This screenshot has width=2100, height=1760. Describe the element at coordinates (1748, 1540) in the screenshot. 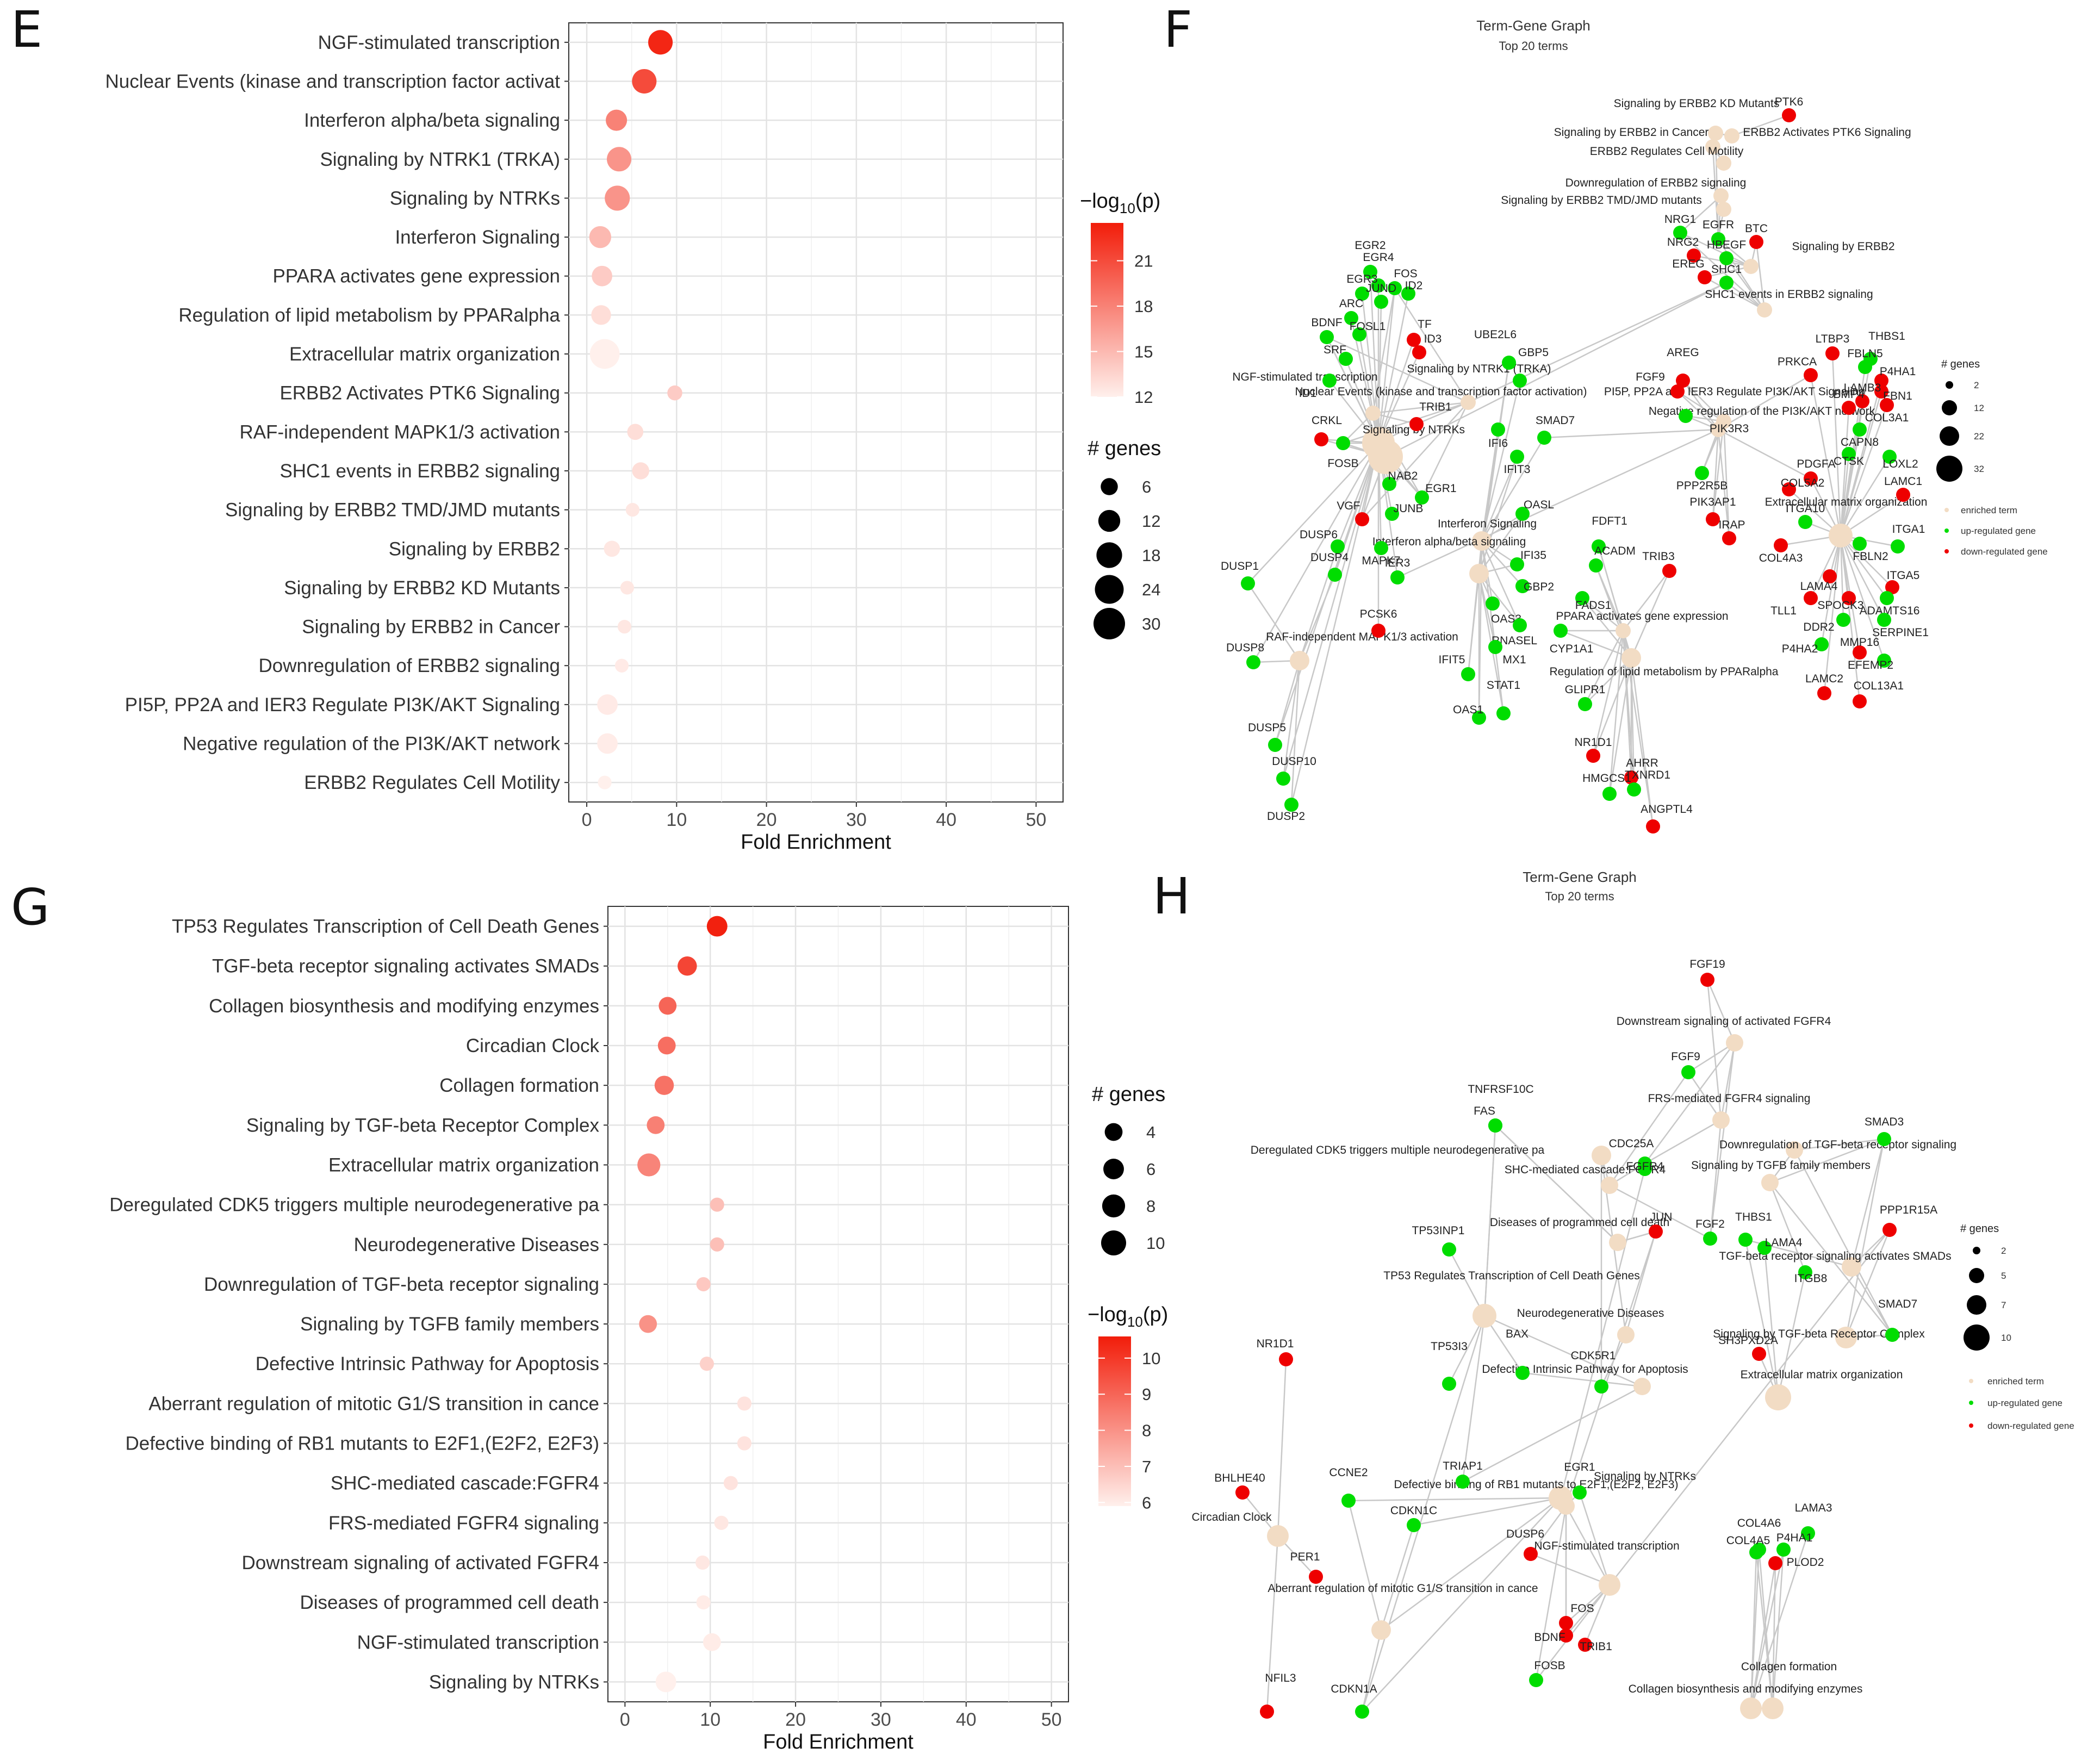

I see `gene-label: COL4A5` at that location.